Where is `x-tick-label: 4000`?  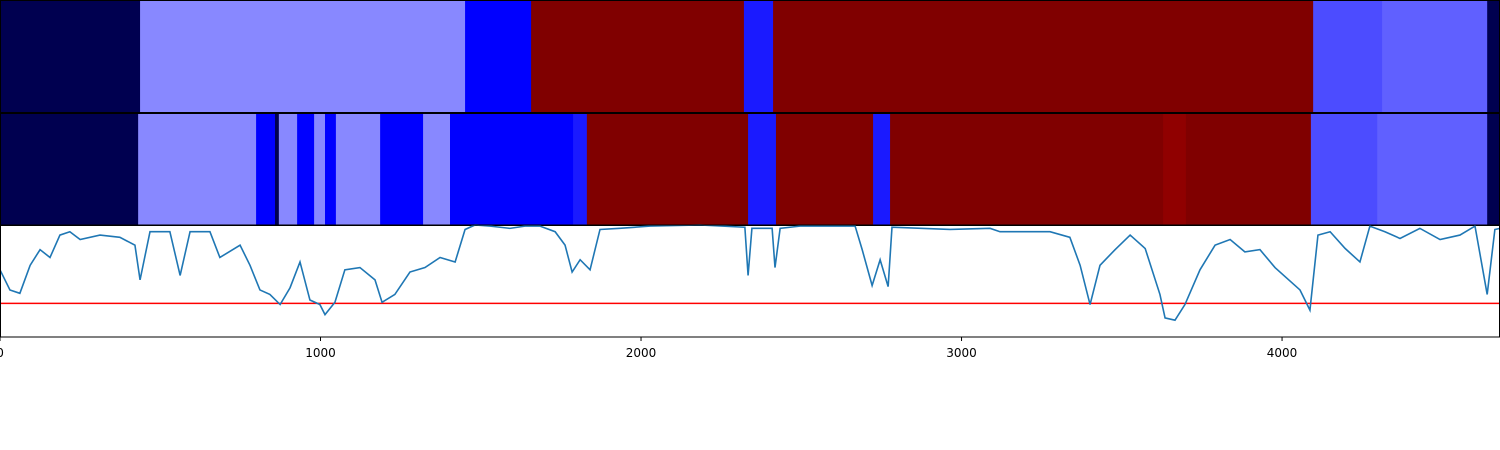
x-tick-label: 4000 is located at coordinates (1282, 353).